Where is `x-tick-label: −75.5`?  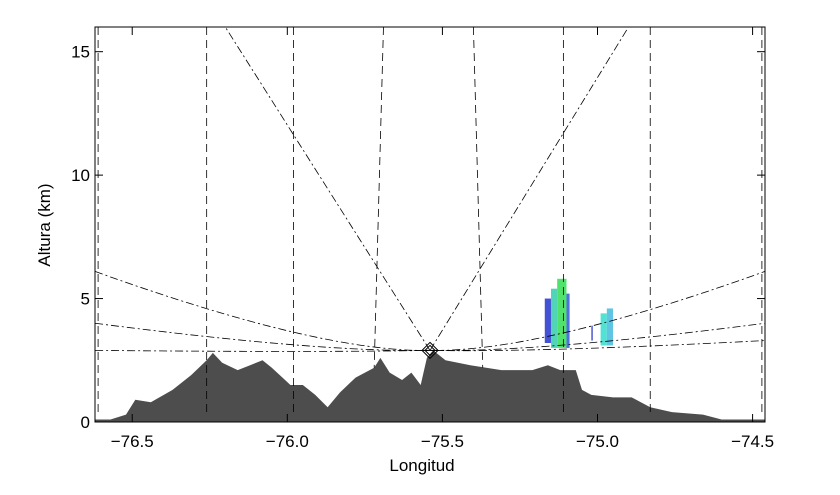
x-tick-label: −75.5 is located at coordinates (442, 441).